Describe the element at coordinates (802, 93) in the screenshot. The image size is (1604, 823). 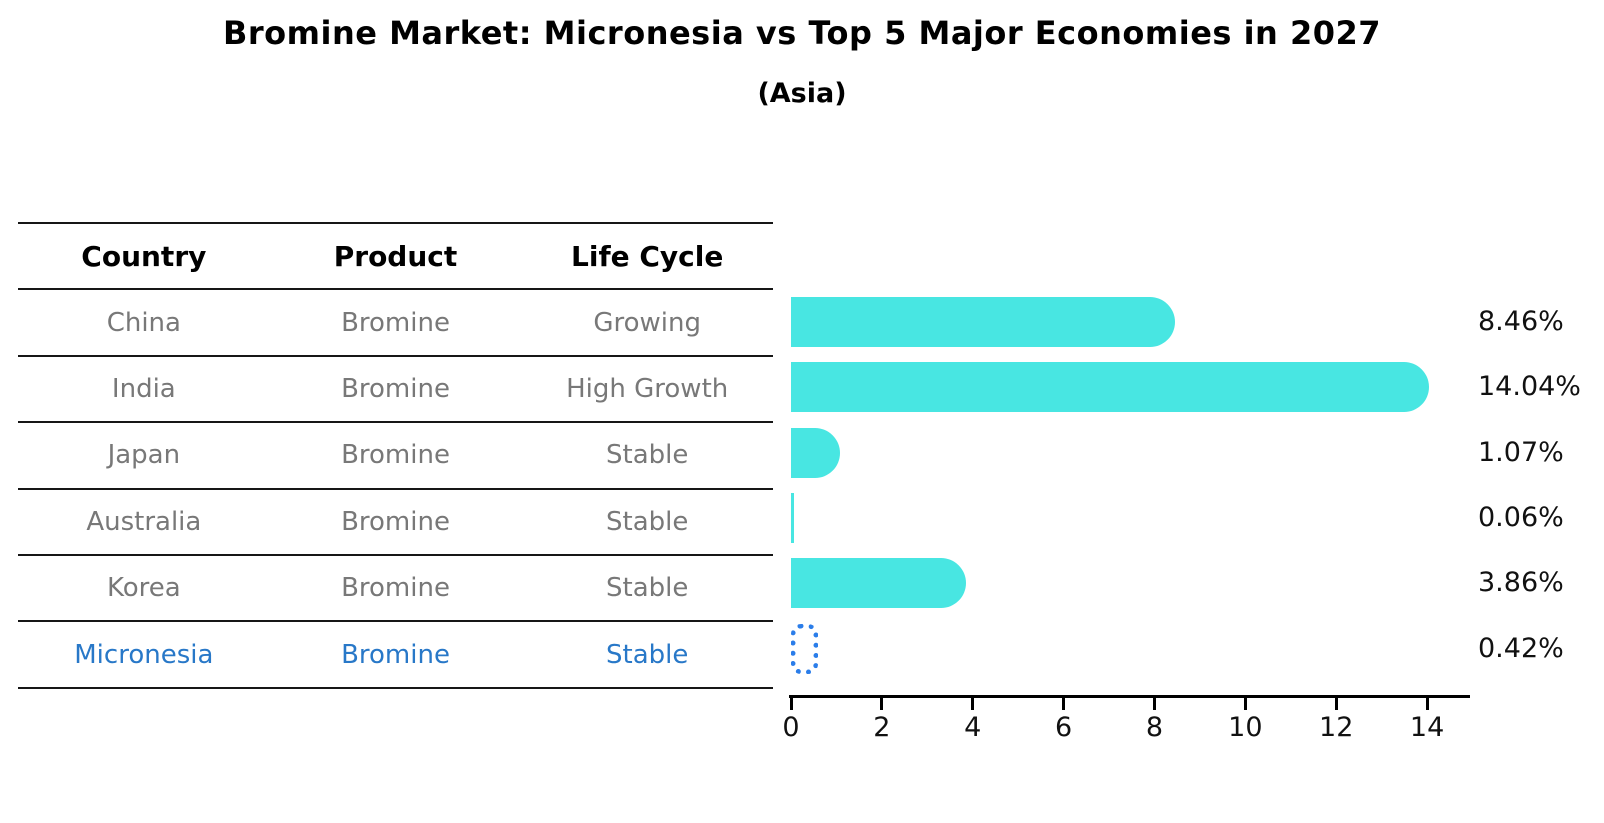
I see `chart-subtitle: (Asia)` at that location.